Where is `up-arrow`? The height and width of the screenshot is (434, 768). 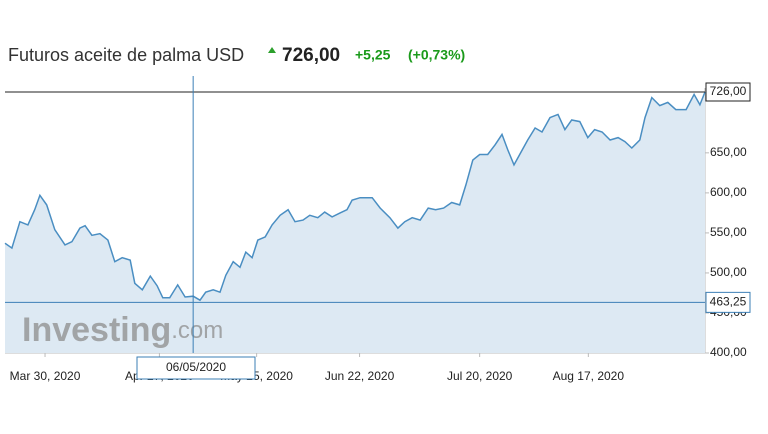
up-arrow is located at coordinates (272, 50).